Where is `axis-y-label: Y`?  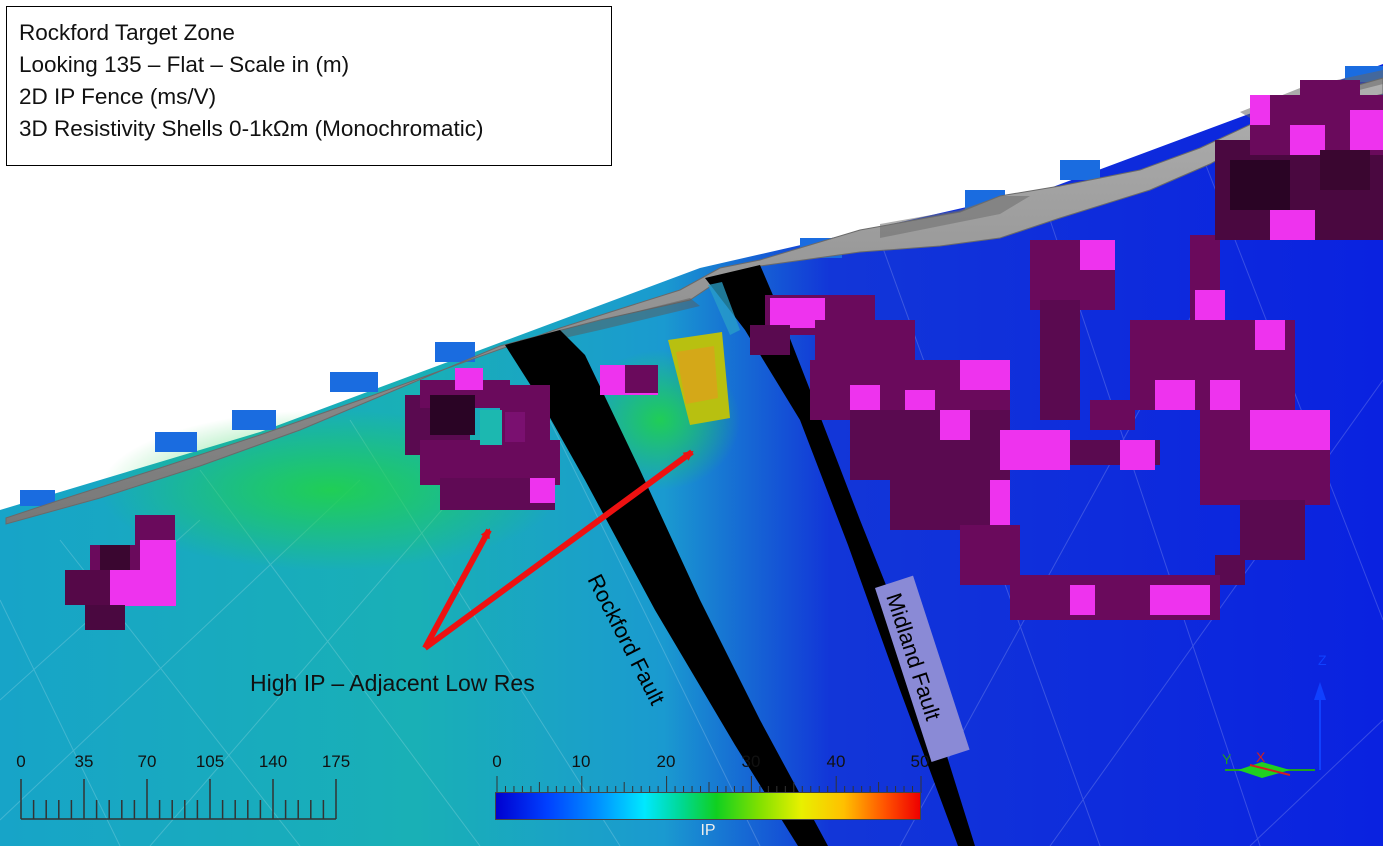
axis-y-label: Y is located at coordinates (1227, 759).